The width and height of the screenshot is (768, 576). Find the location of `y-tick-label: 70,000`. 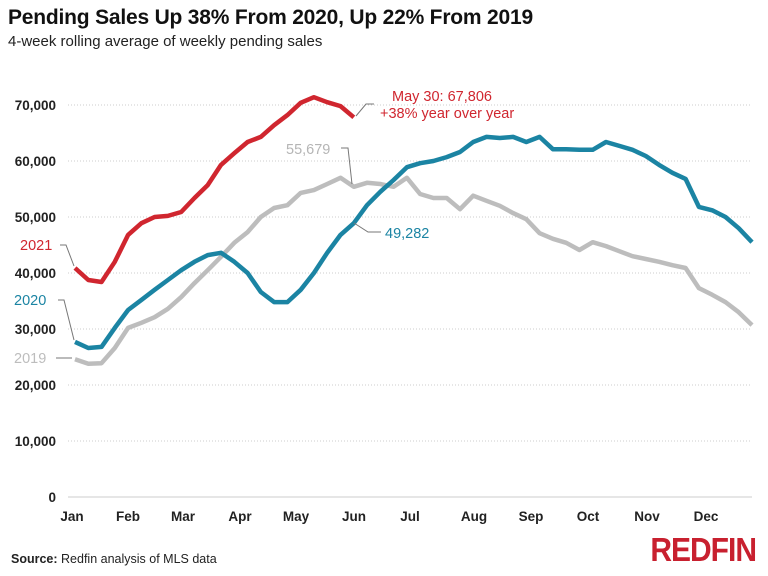

y-tick-label: 70,000 is located at coordinates (35, 105).